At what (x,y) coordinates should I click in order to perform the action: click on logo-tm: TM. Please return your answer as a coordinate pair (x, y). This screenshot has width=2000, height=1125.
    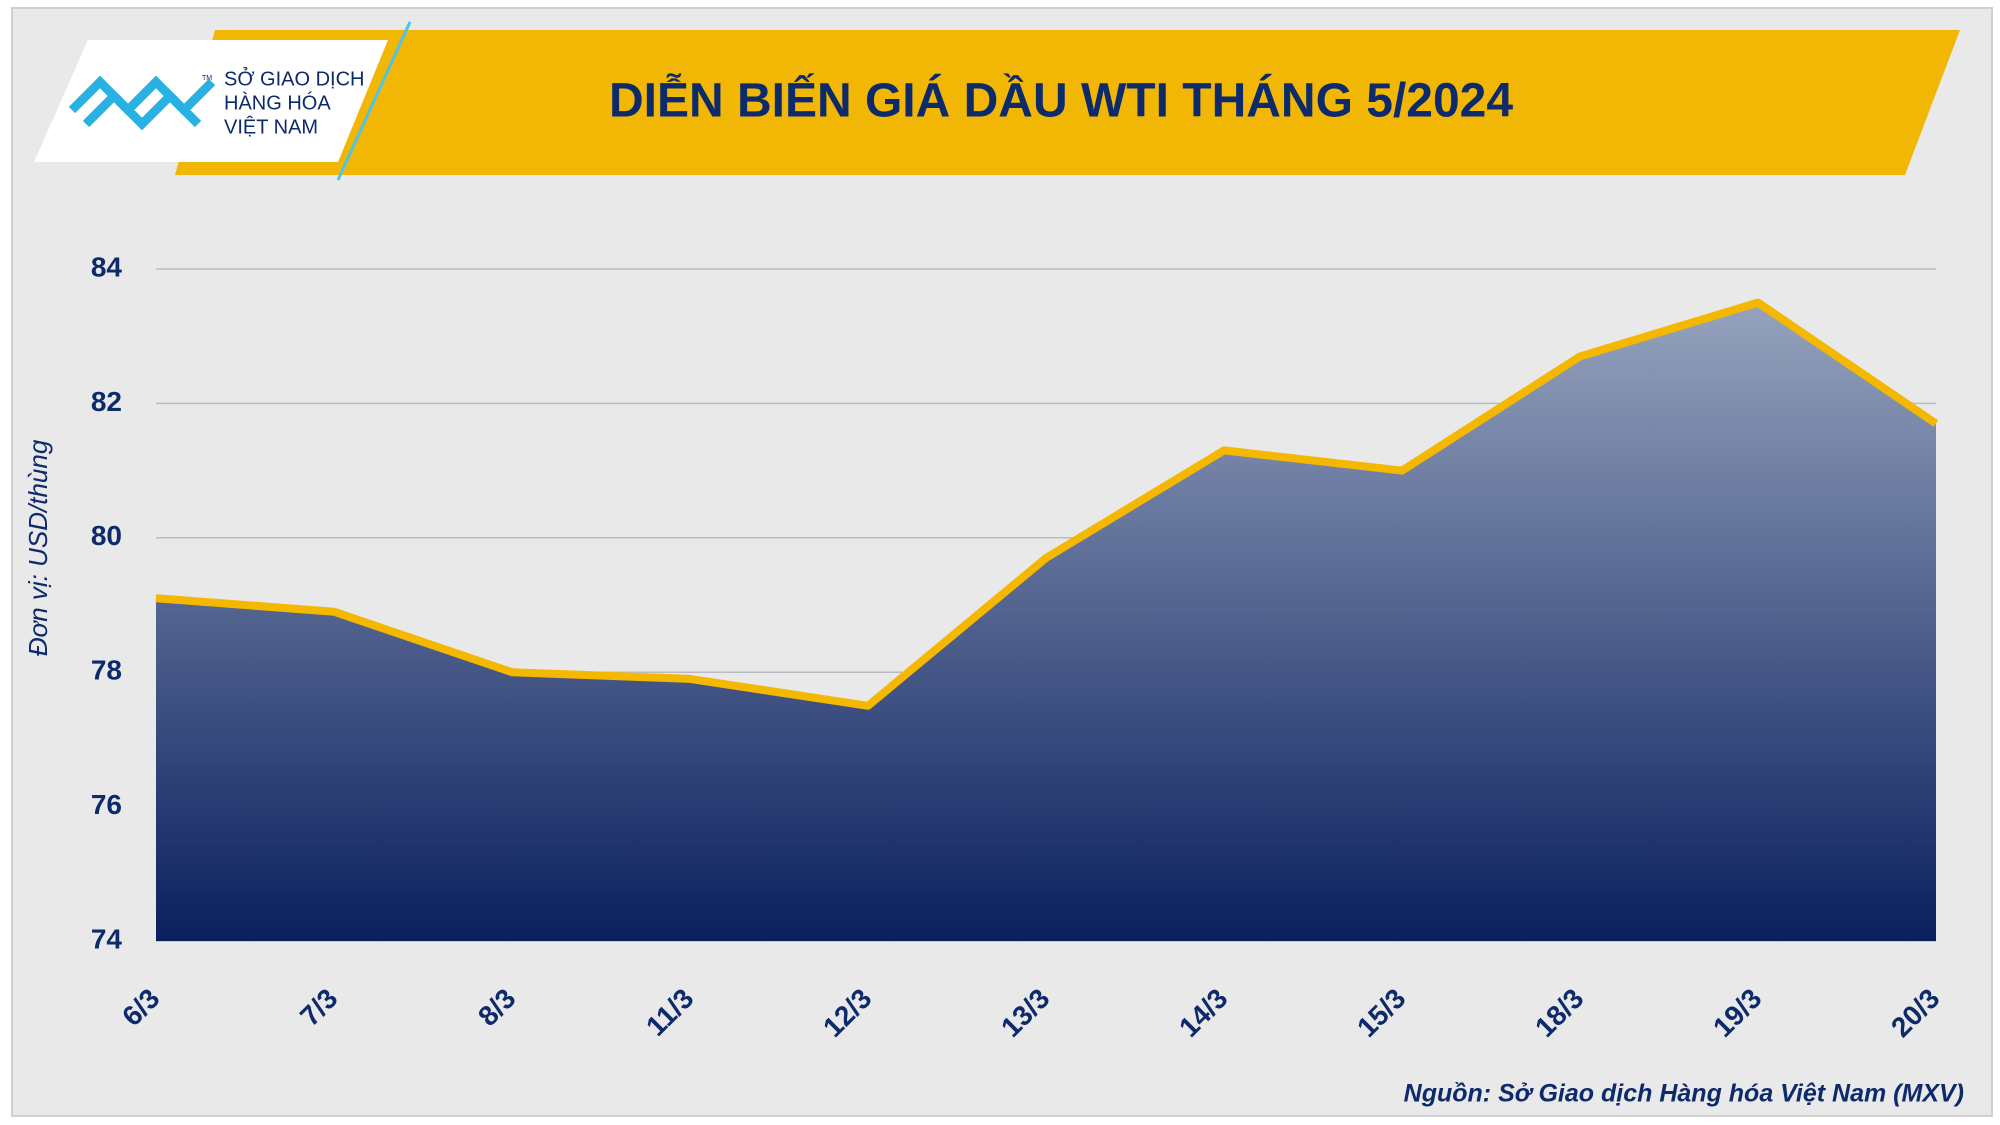
    Looking at the image, I should click on (207, 78).